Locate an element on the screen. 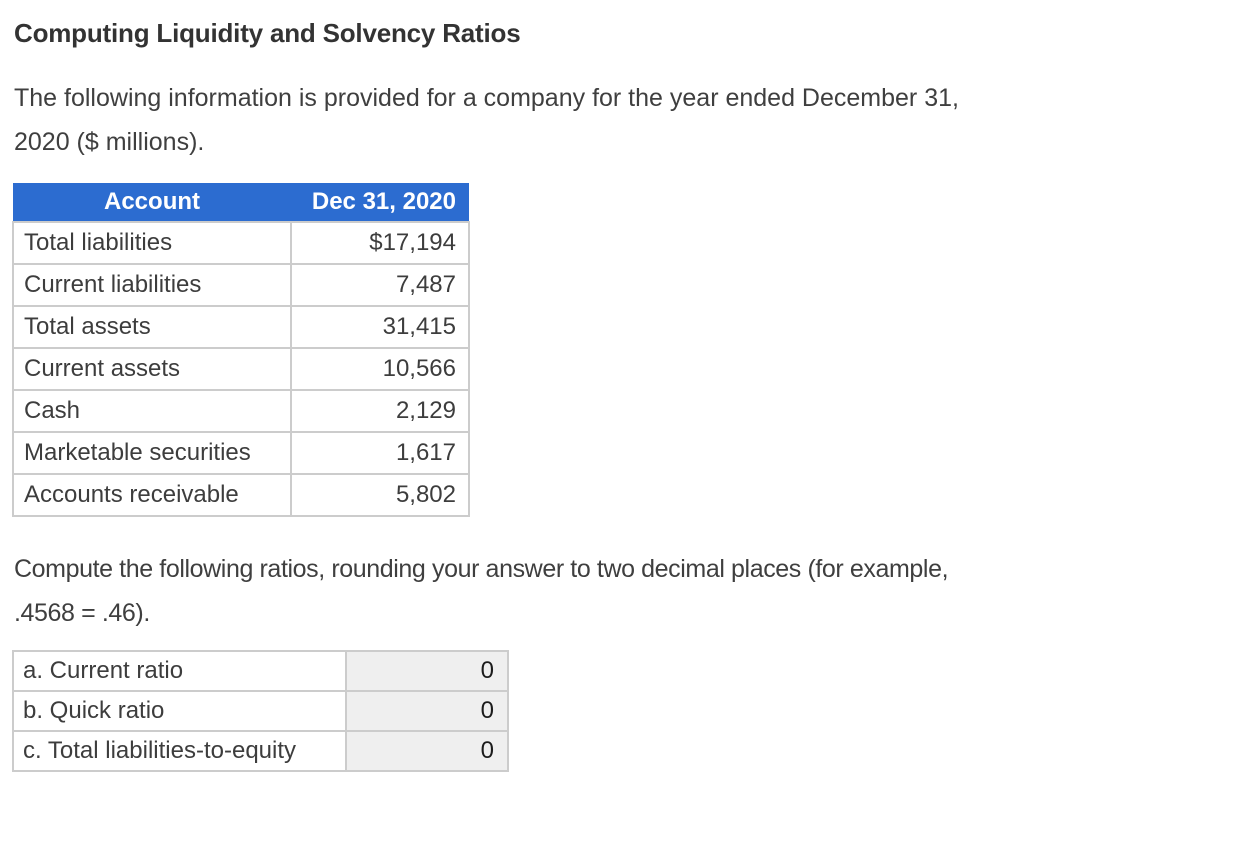  account-label-cell: Current liabilities is located at coordinates (152, 285).